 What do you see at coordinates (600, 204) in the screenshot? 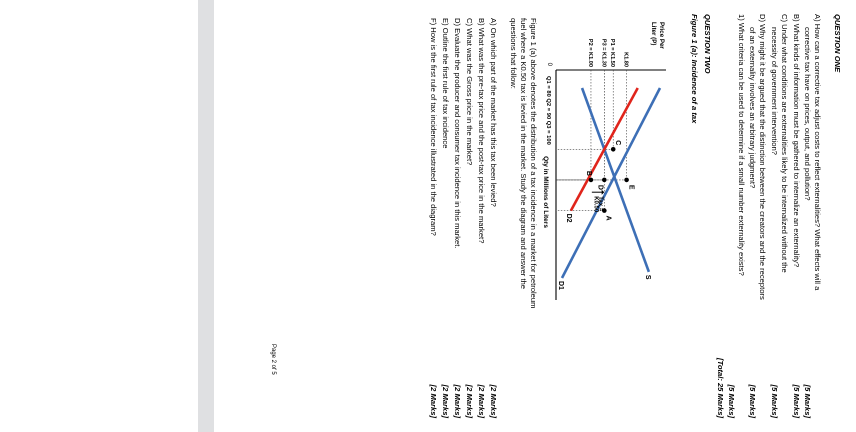
I see `tax-label-line-1: Tax =` at bounding box center [600, 204].